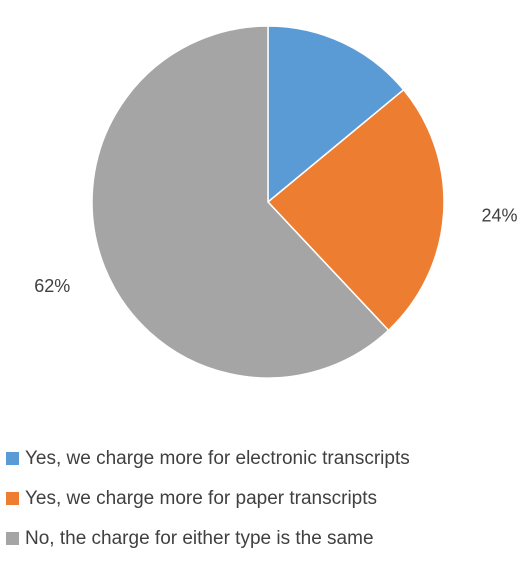 This screenshot has width=532, height=571. I want to click on data-label-paper: 24%, so click(500, 215).